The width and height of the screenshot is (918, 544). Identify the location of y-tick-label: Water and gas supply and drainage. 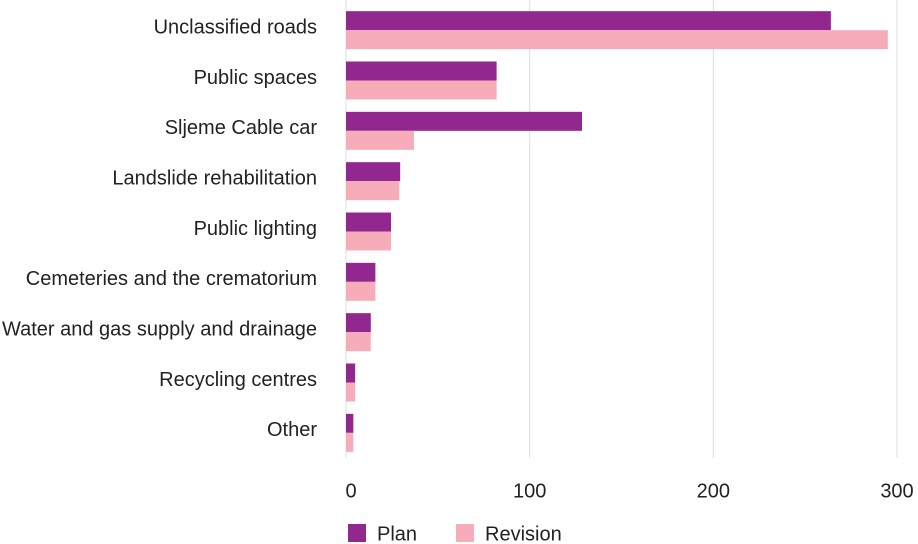
(159, 329).